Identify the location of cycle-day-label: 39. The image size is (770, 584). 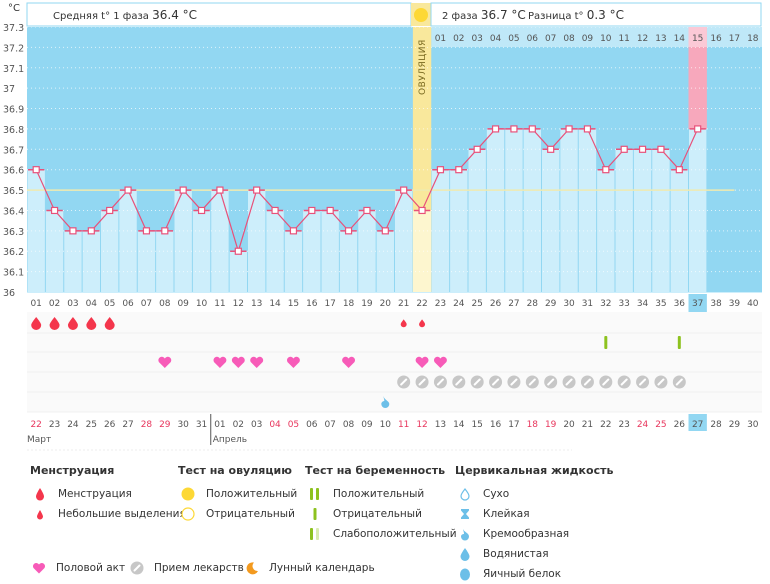
(735, 304).